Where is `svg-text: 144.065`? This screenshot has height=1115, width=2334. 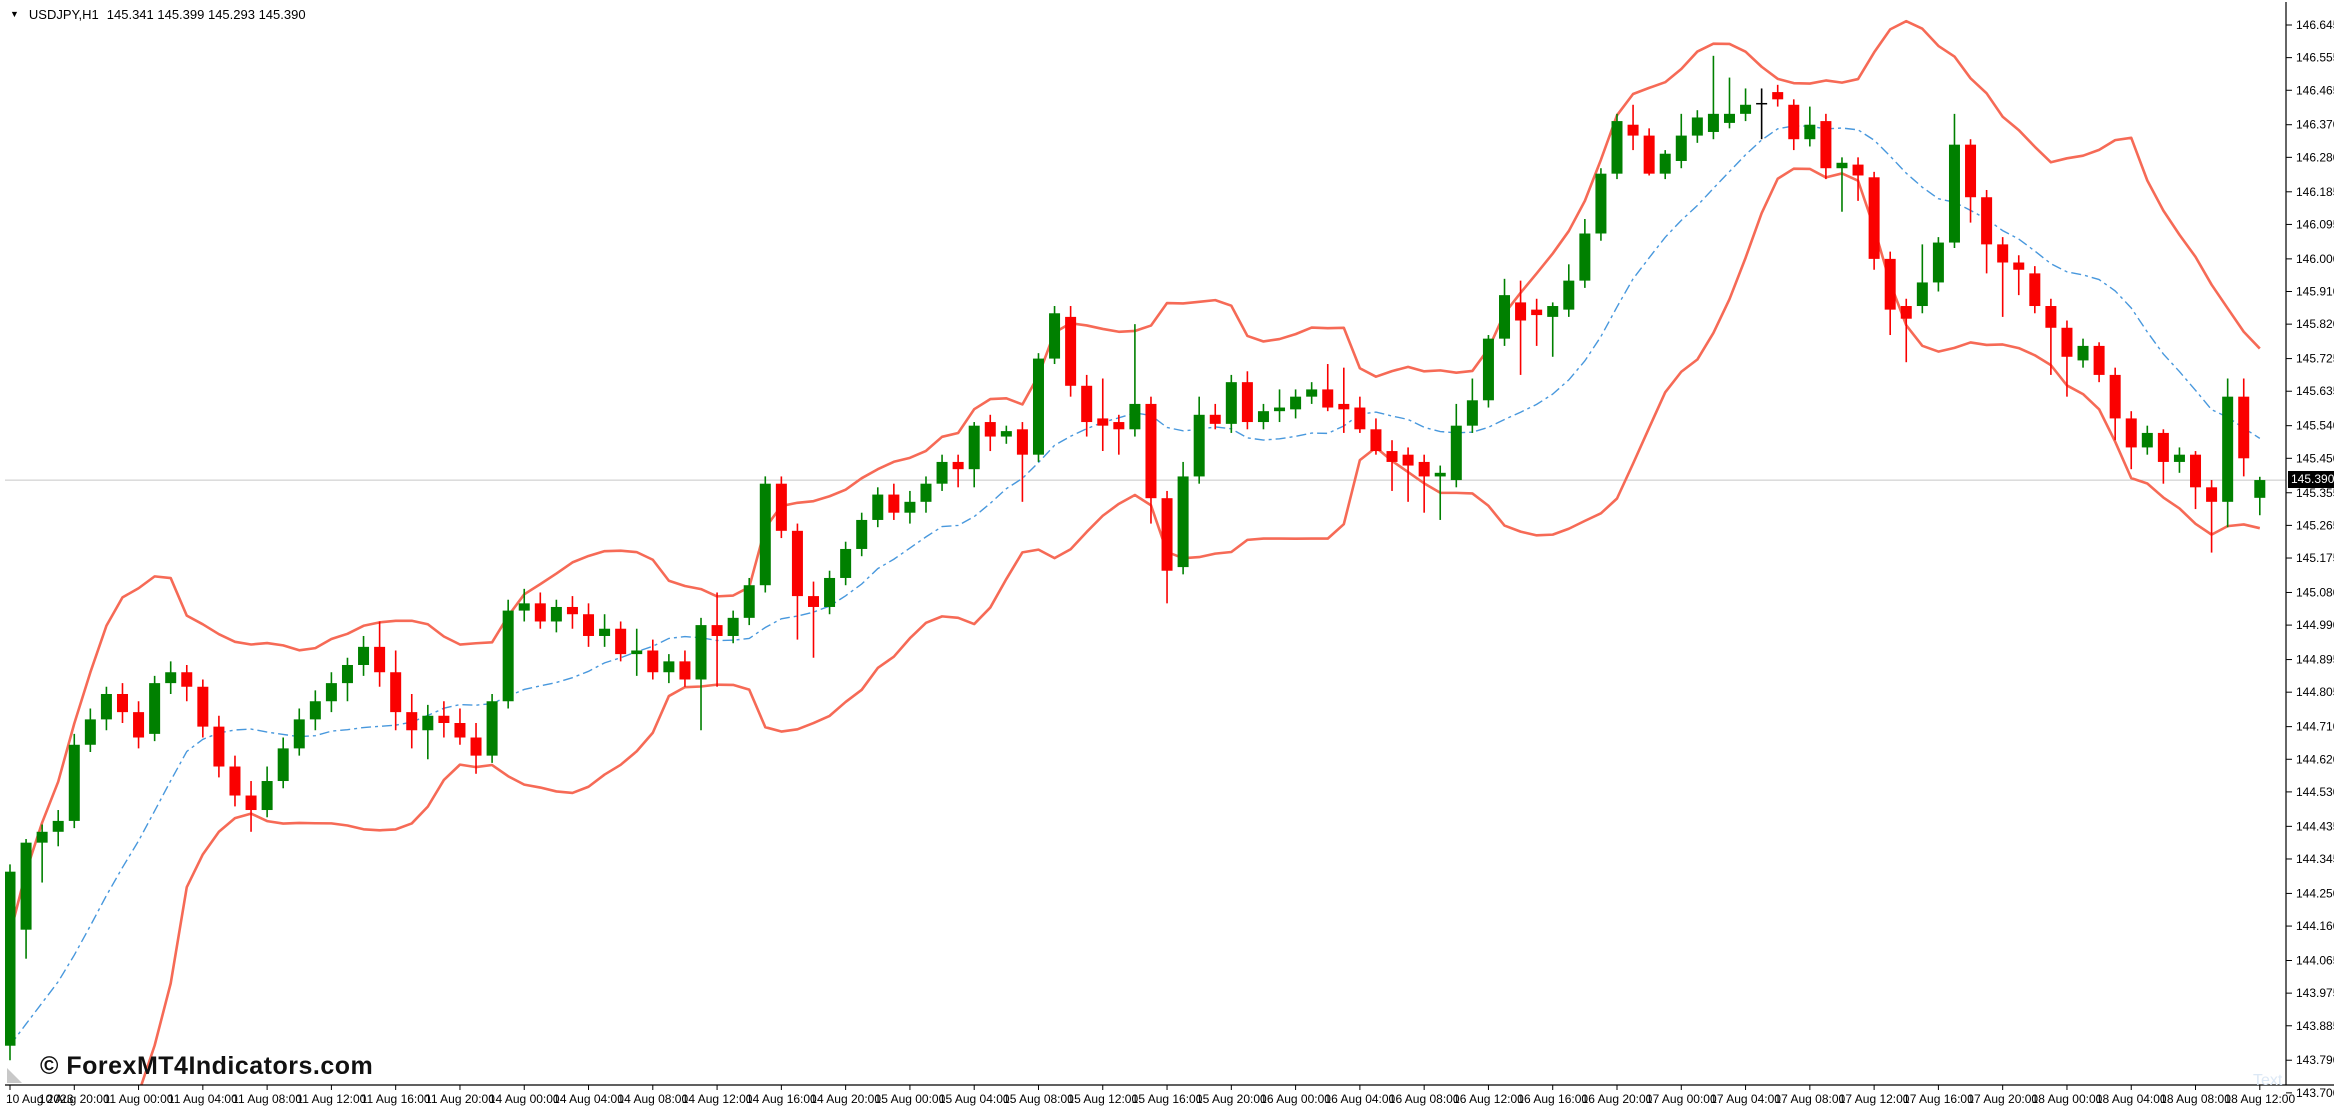
svg-text: 144.065 is located at coordinates (2315, 961).